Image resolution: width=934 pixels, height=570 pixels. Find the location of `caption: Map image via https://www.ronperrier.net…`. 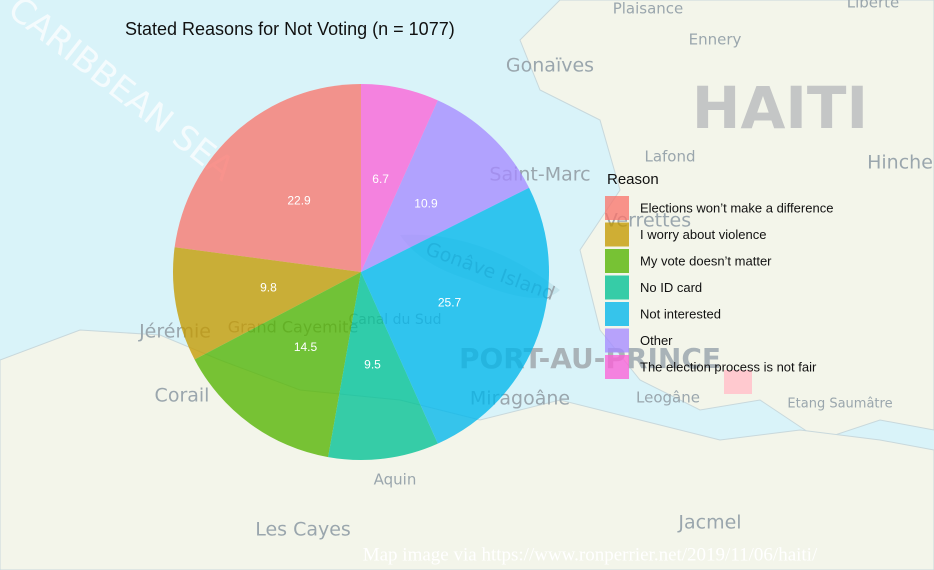

caption: Map image via https://www.ronperrier.net… is located at coordinates (590, 554).